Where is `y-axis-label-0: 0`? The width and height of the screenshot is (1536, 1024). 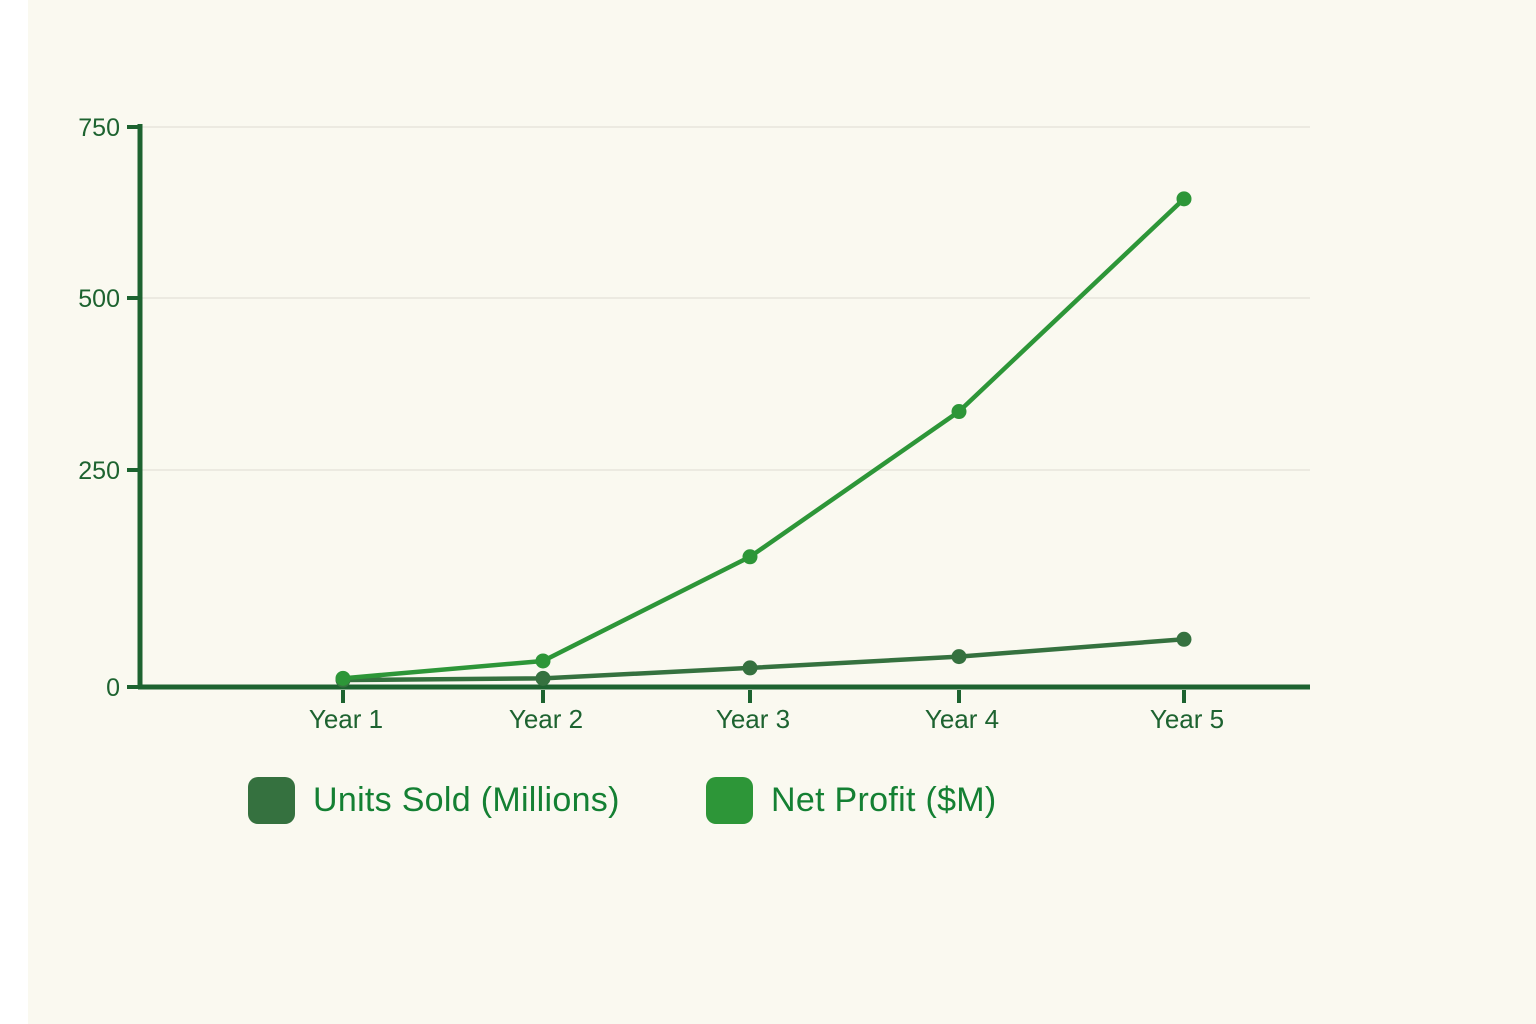
y-axis-label-0: 0 is located at coordinates (113, 688).